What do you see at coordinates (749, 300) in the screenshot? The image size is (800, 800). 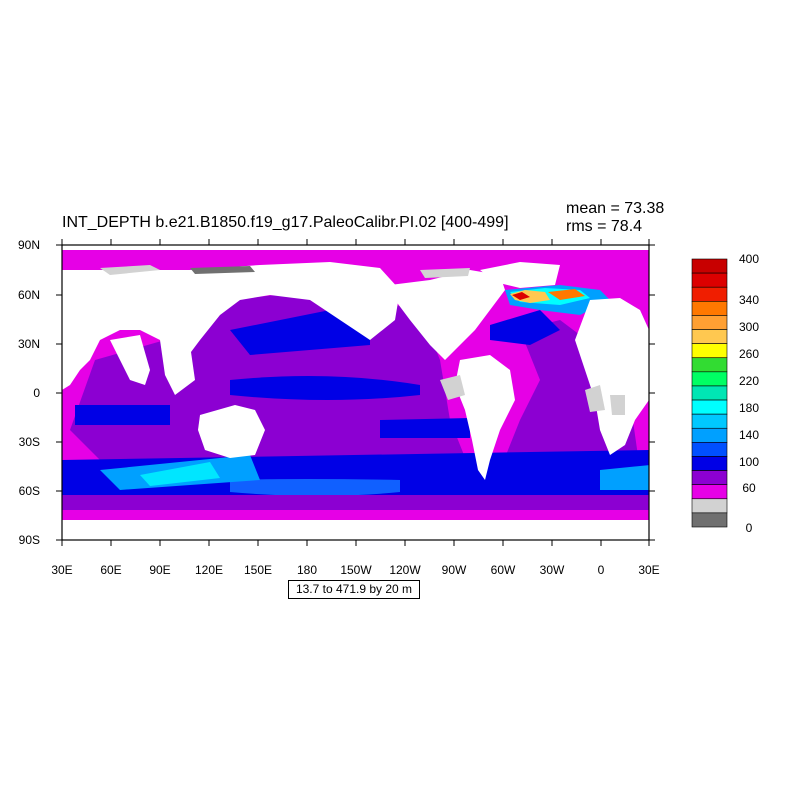 I see `colorbar-label-340: 340` at bounding box center [749, 300].